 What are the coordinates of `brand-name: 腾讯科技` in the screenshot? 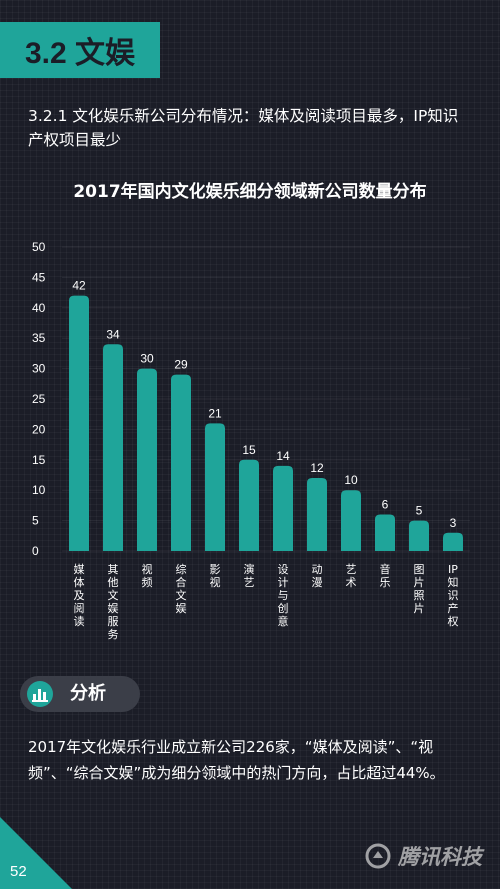 It's located at (440, 857).